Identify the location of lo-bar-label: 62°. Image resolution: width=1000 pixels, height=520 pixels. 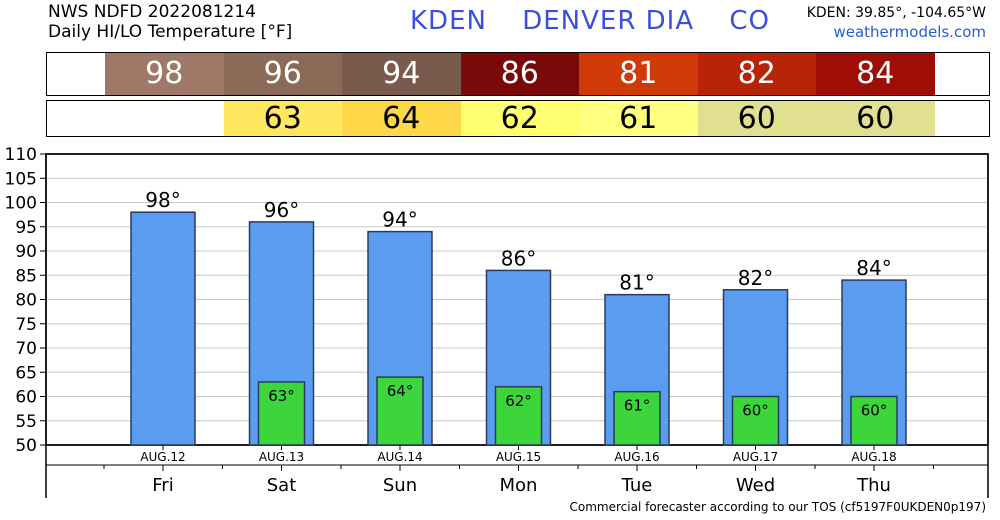
(518, 401).